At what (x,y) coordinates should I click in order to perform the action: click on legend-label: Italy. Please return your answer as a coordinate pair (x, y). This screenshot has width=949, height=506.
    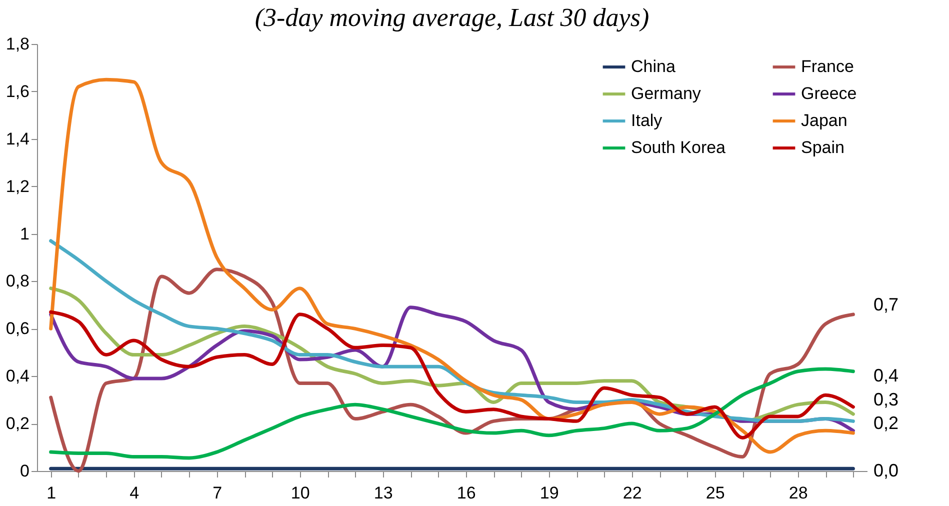
    Looking at the image, I should click on (647, 120).